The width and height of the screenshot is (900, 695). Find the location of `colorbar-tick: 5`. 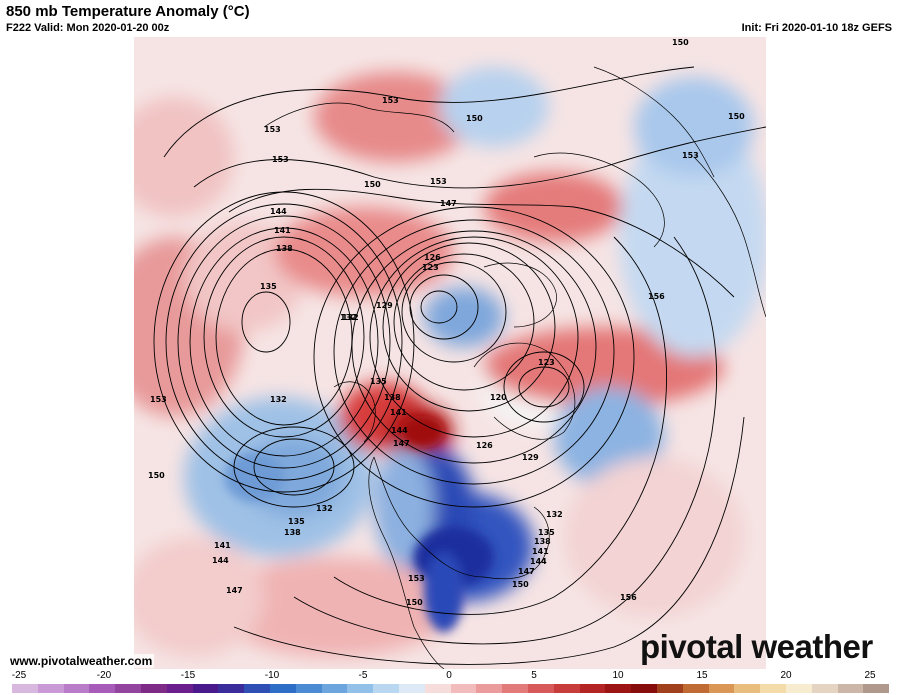

colorbar-tick: 5 is located at coordinates (534, 675).